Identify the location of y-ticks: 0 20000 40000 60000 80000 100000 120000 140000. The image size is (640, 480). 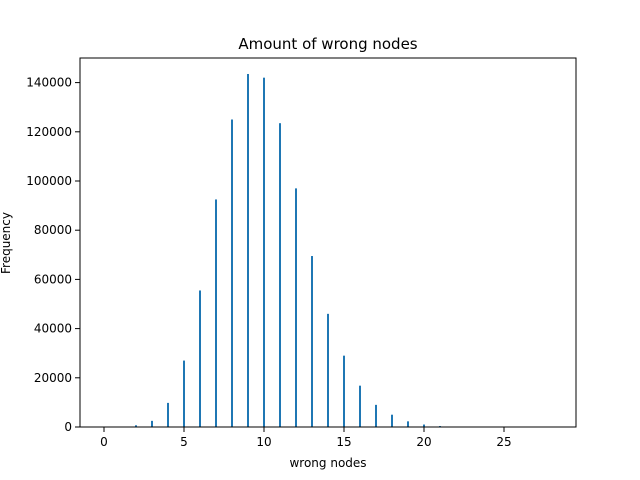
(53, 255).